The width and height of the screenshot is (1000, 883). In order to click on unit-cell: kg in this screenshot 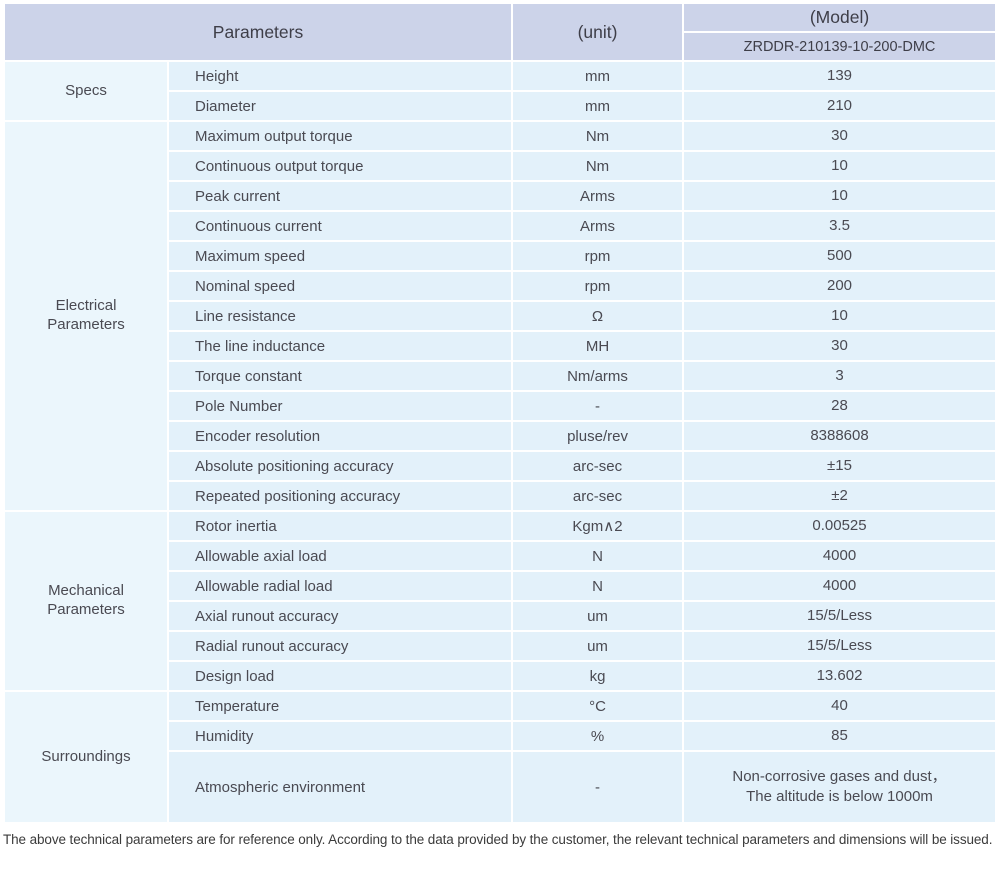, I will do `click(598, 676)`.